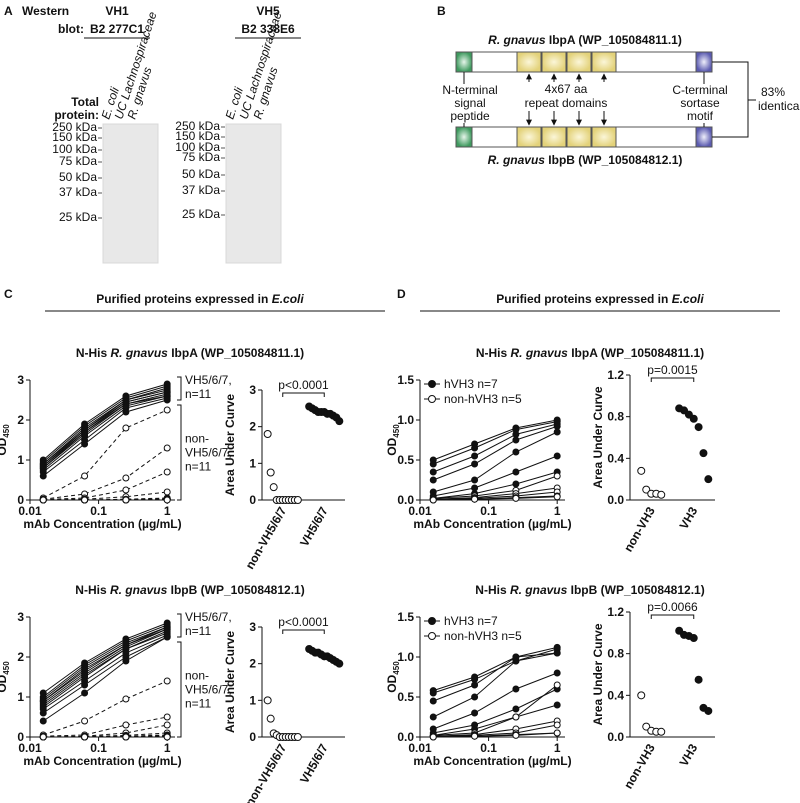  What do you see at coordinates (179, 625) in the screenshot?
I see `group-bracket` at bounding box center [179, 625].